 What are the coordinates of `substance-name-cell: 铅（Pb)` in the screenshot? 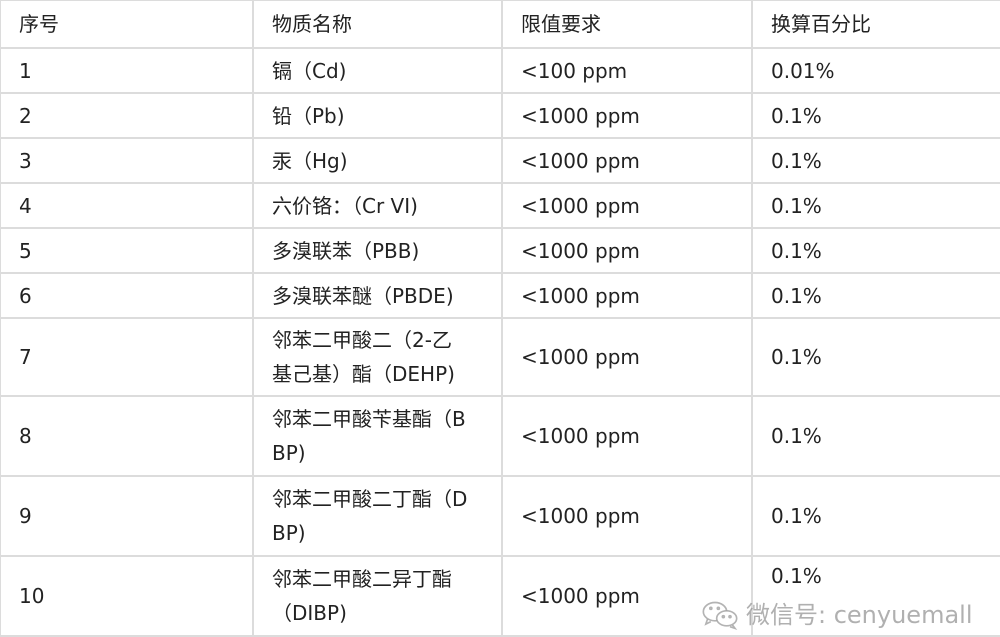 It's located at (377, 115).